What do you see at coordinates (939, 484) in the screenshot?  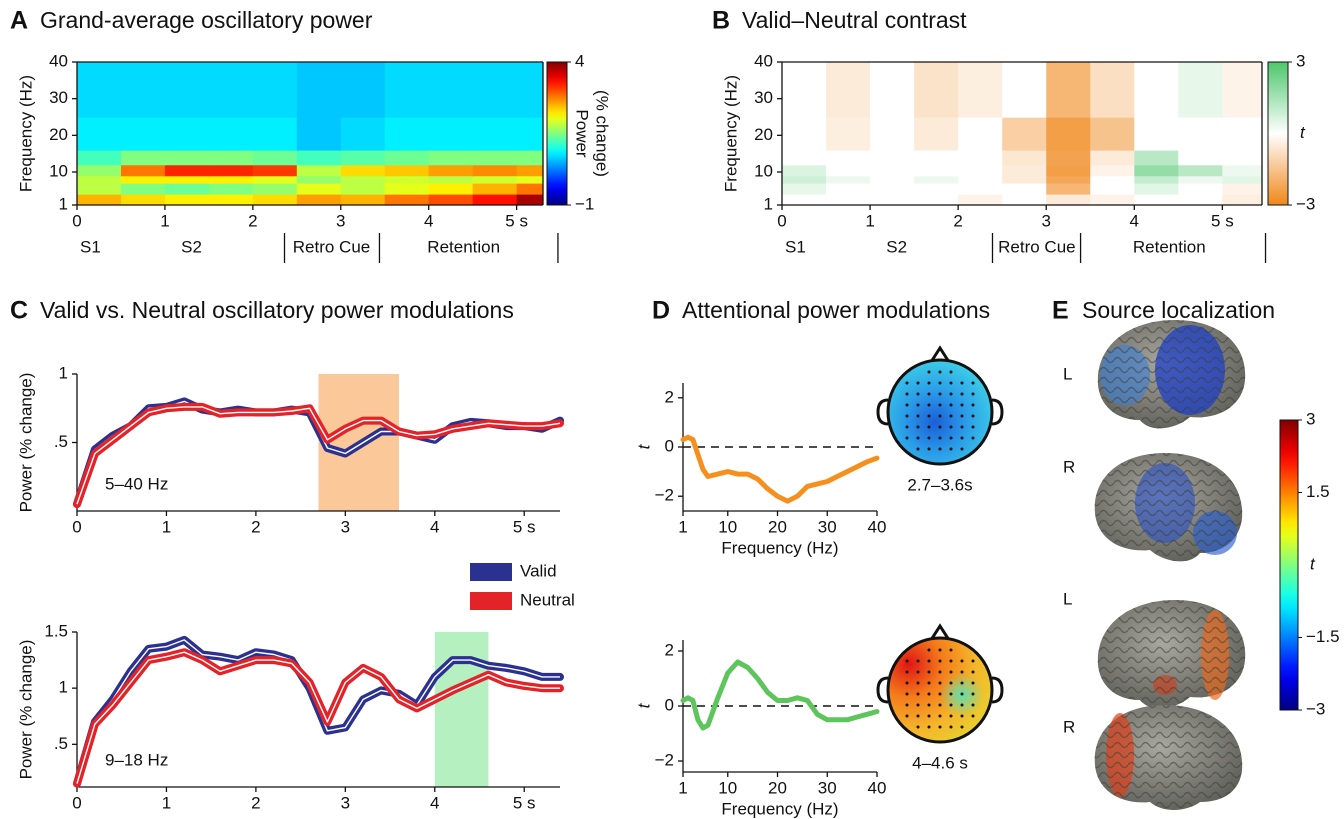 I see `topo-caption: 2.7–3.6s` at bounding box center [939, 484].